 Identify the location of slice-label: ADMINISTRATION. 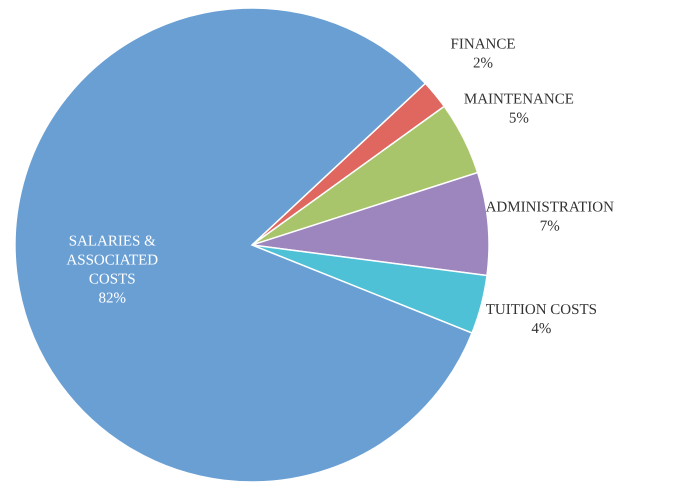
(550, 208).